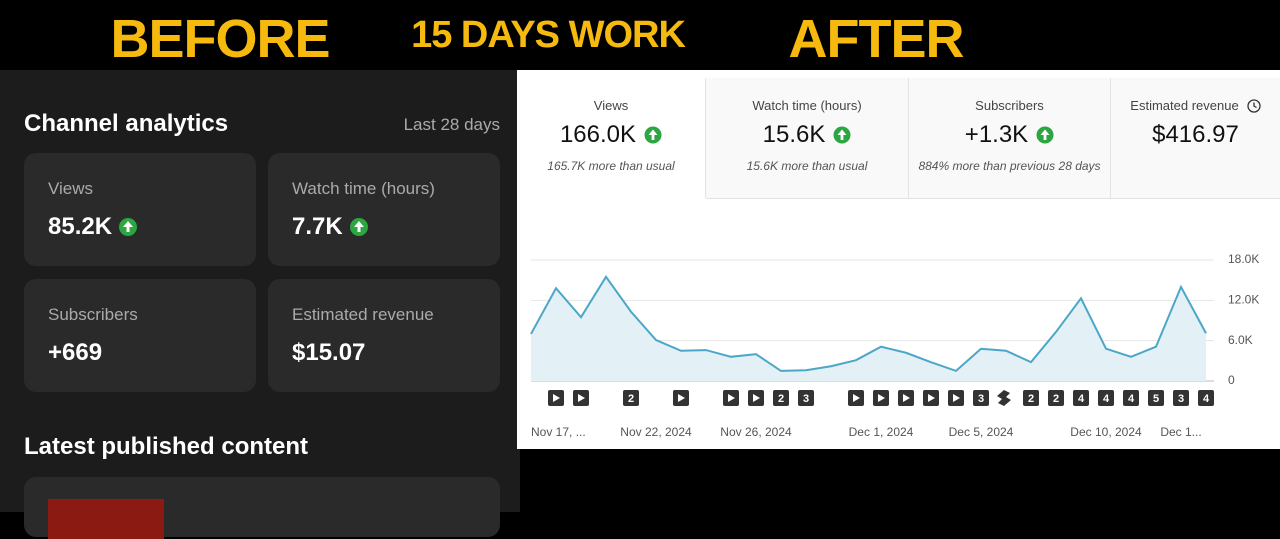 The width and height of the screenshot is (1280, 539). I want to click on area, so click(868, 328).